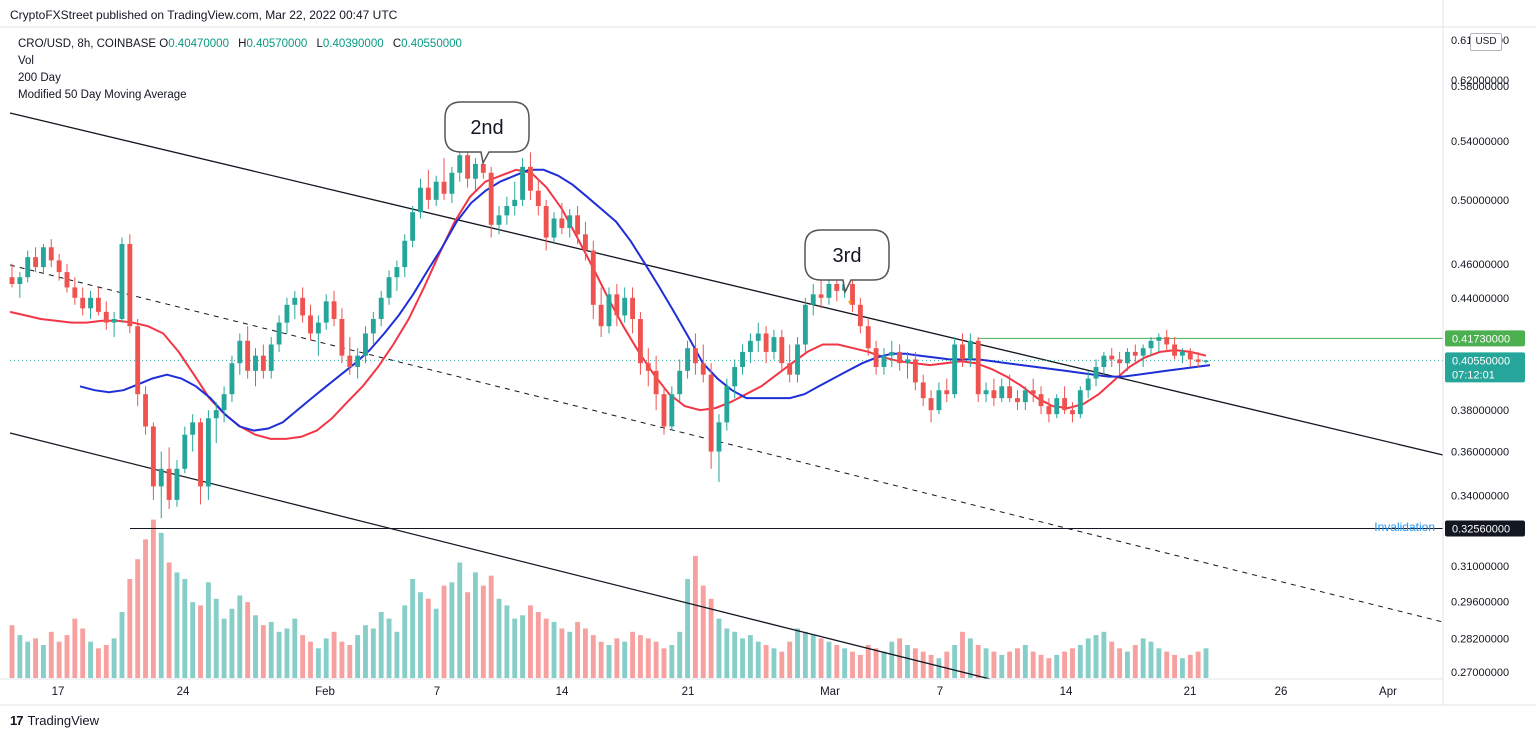  What do you see at coordinates (847, 262) in the screenshot?
I see `callout-bubble: 3rd` at bounding box center [847, 262].